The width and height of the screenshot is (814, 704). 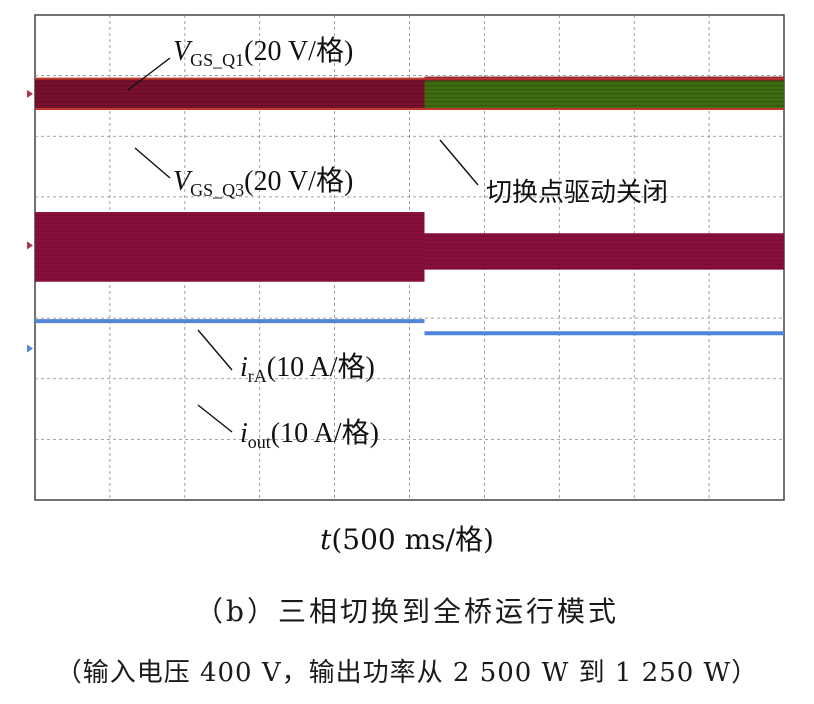 What do you see at coordinates (263, 53) in the screenshot?
I see `label-vgs-q1: VGS_Q1(20 V/格)` at bounding box center [263, 53].